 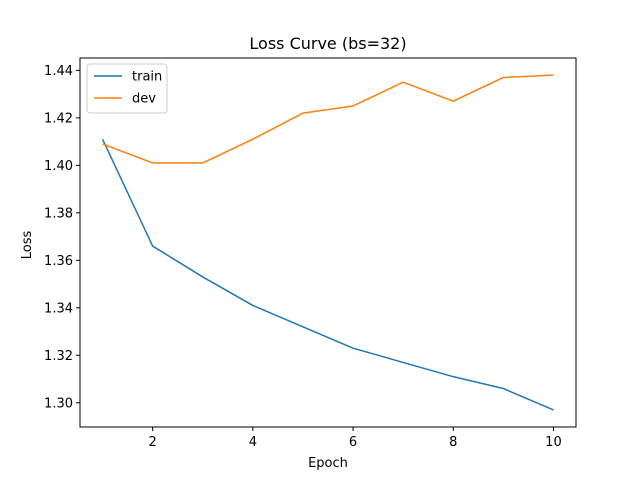 What do you see at coordinates (58, 403) in the screenshot?
I see `y-tick-label: 1.30` at bounding box center [58, 403].